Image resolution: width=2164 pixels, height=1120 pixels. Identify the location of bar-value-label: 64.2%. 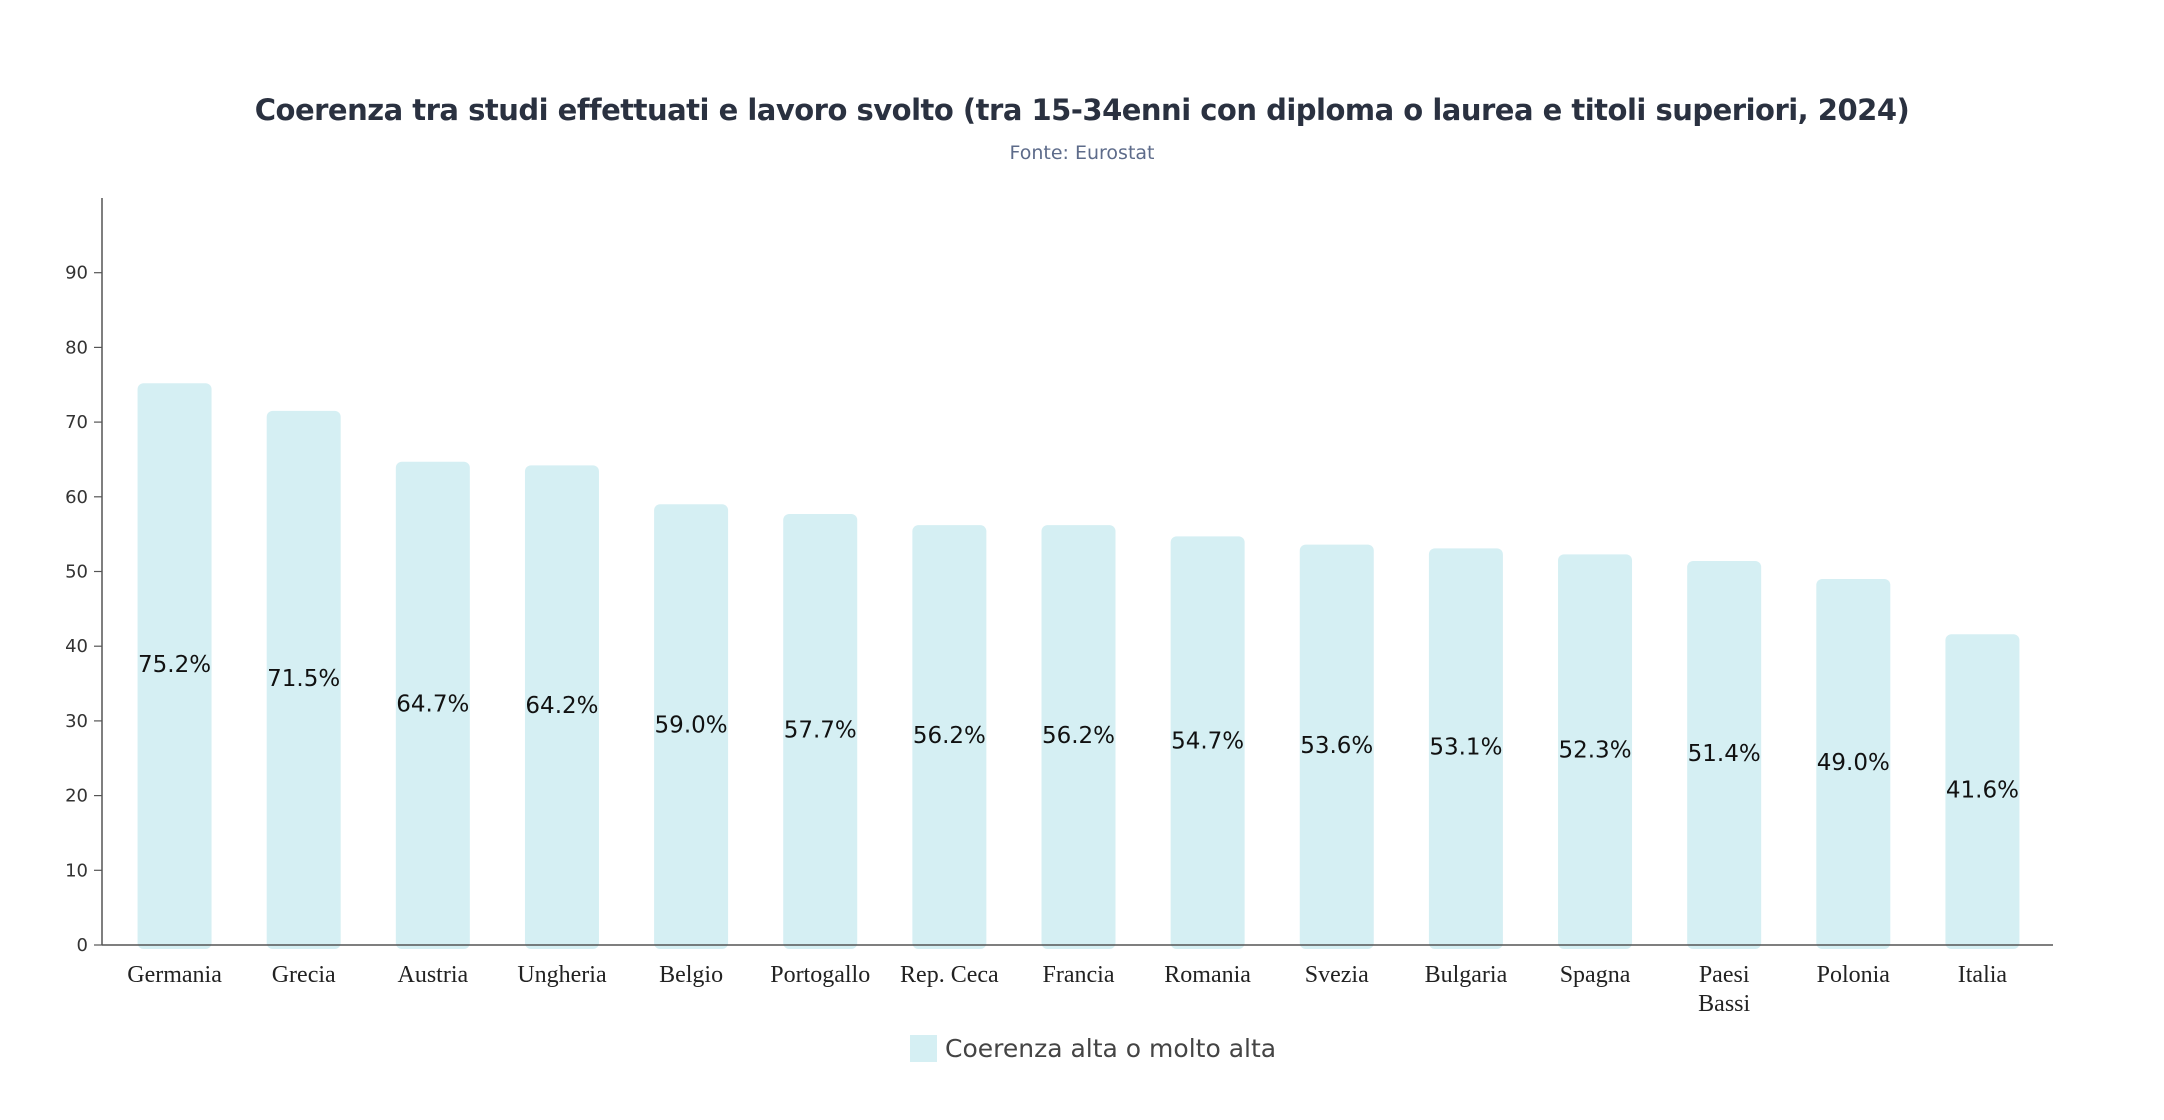
(561, 706).